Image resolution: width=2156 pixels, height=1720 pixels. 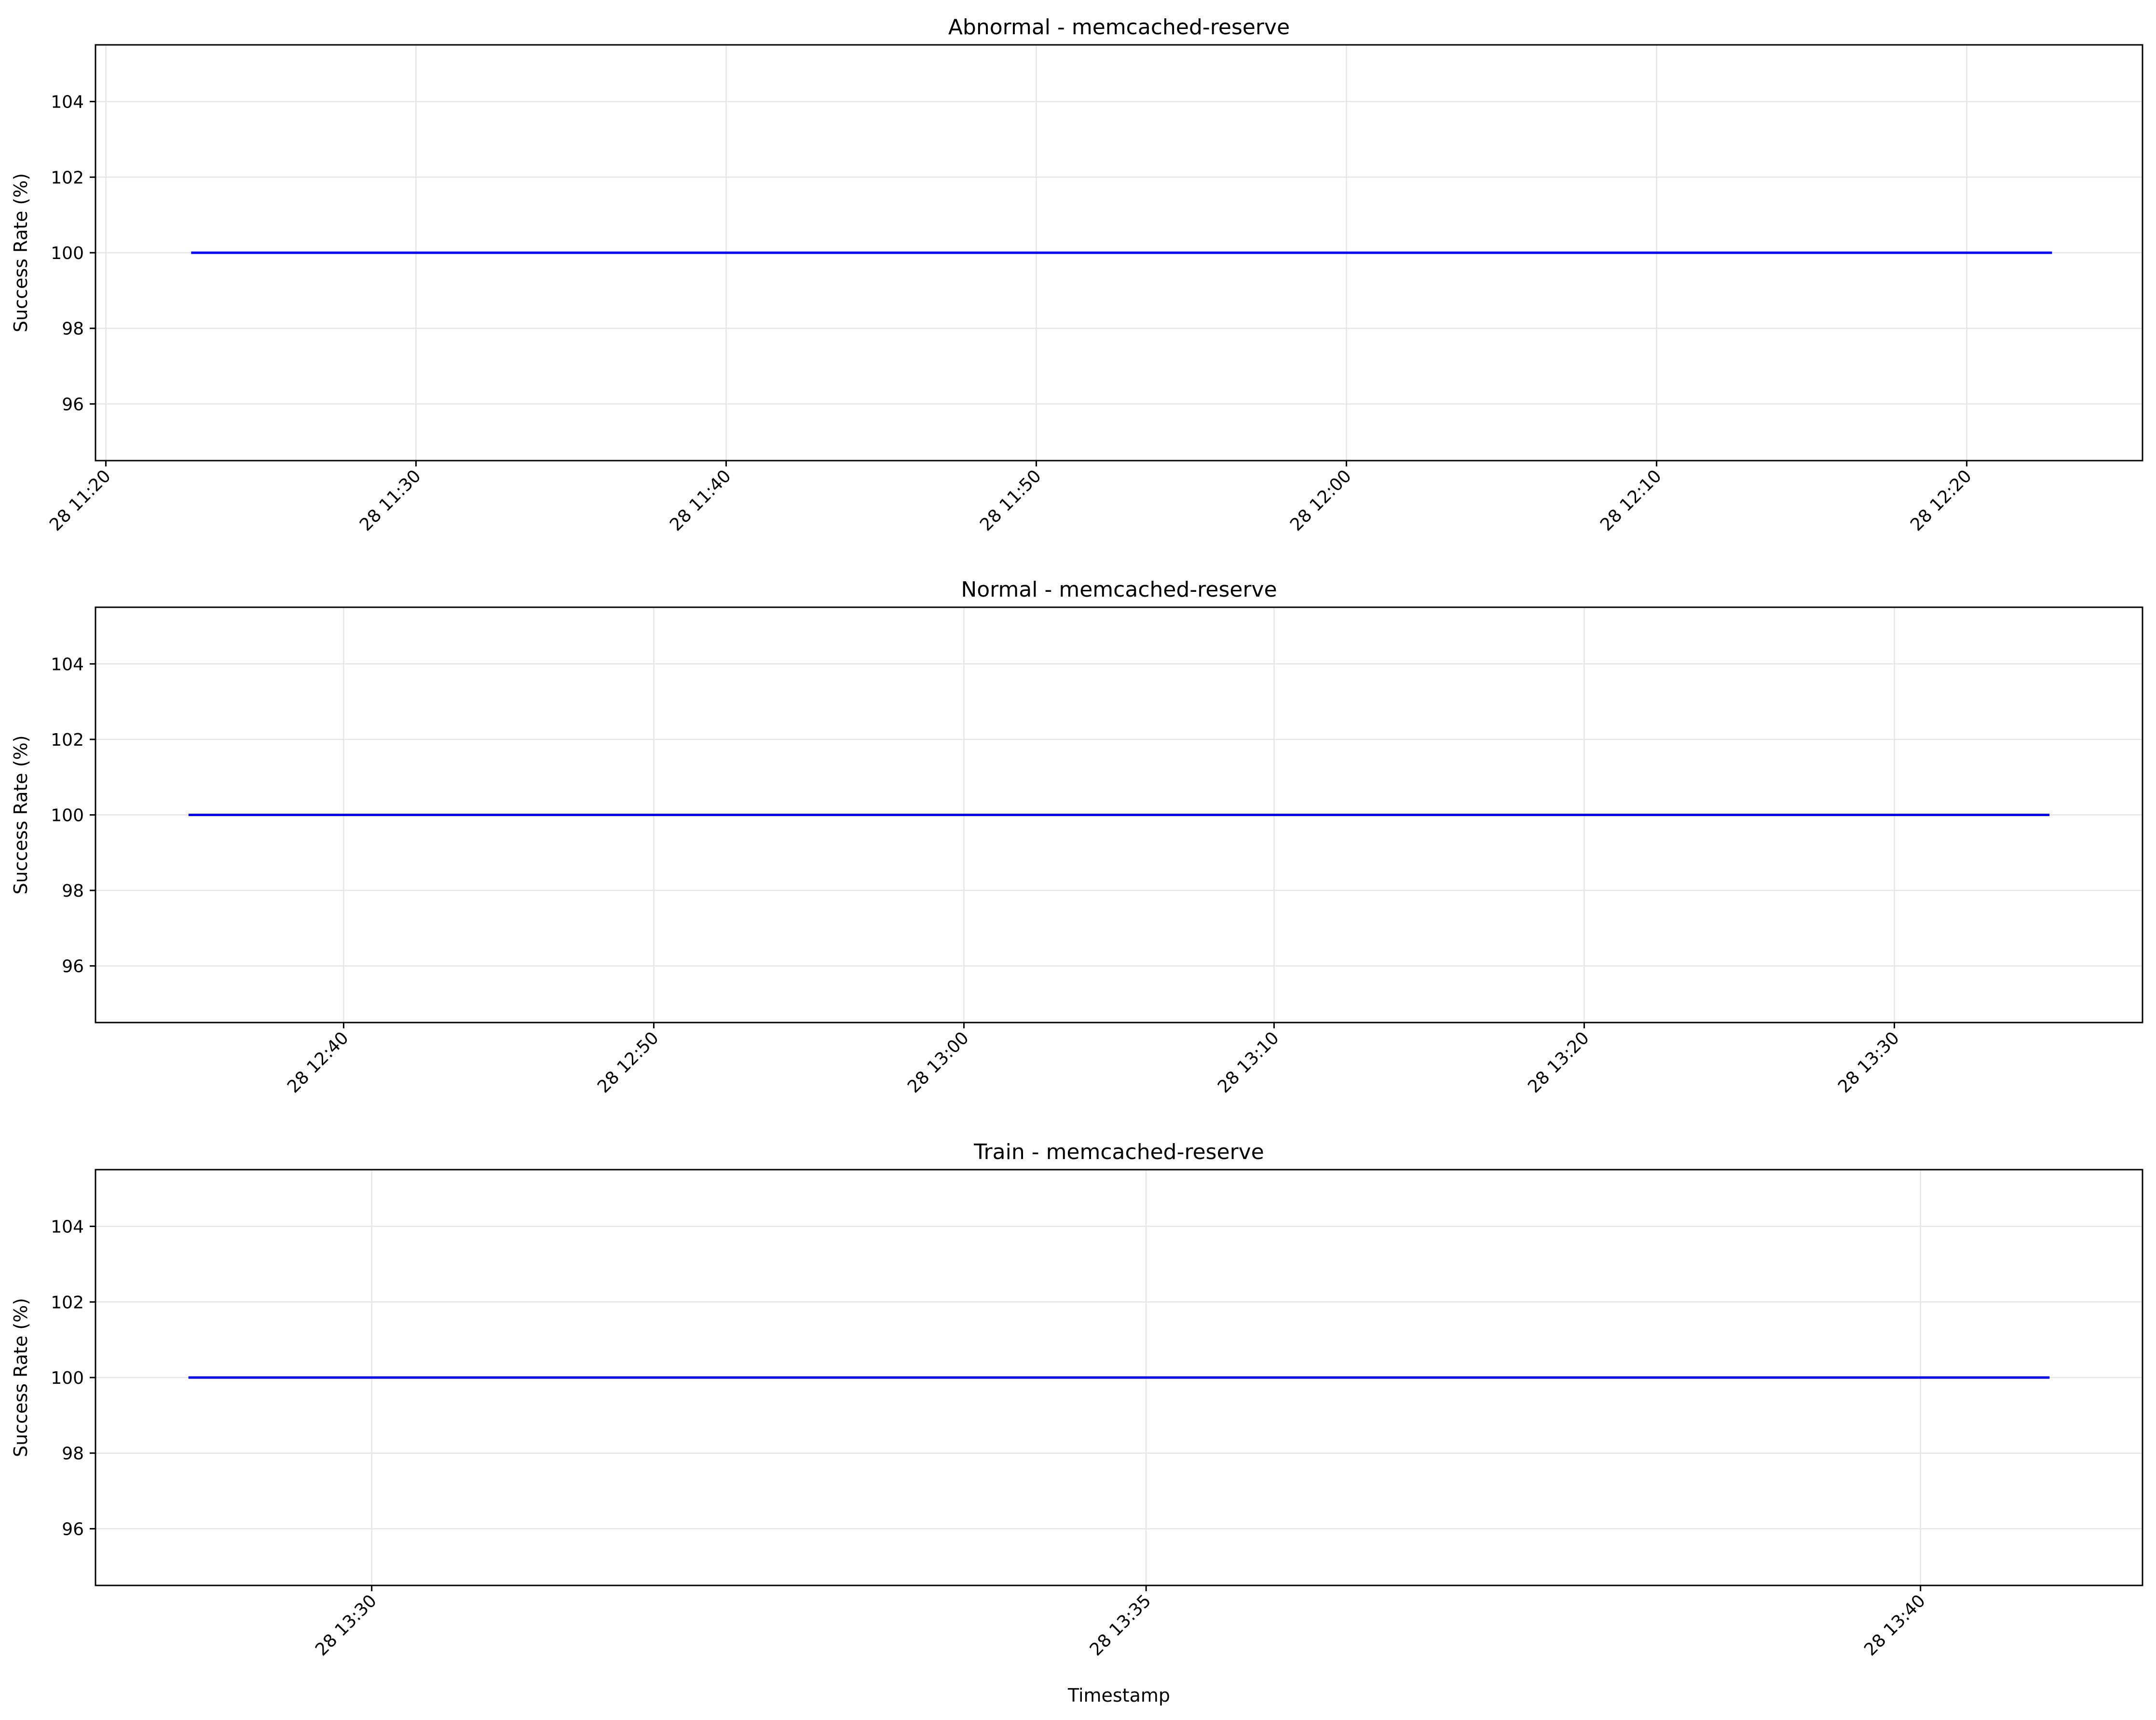 What do you see at coordinates (1119, 589) in the screenshot?
I see `chart-title: Normal - memcached-reserve` at bounding box center [1119, 589].